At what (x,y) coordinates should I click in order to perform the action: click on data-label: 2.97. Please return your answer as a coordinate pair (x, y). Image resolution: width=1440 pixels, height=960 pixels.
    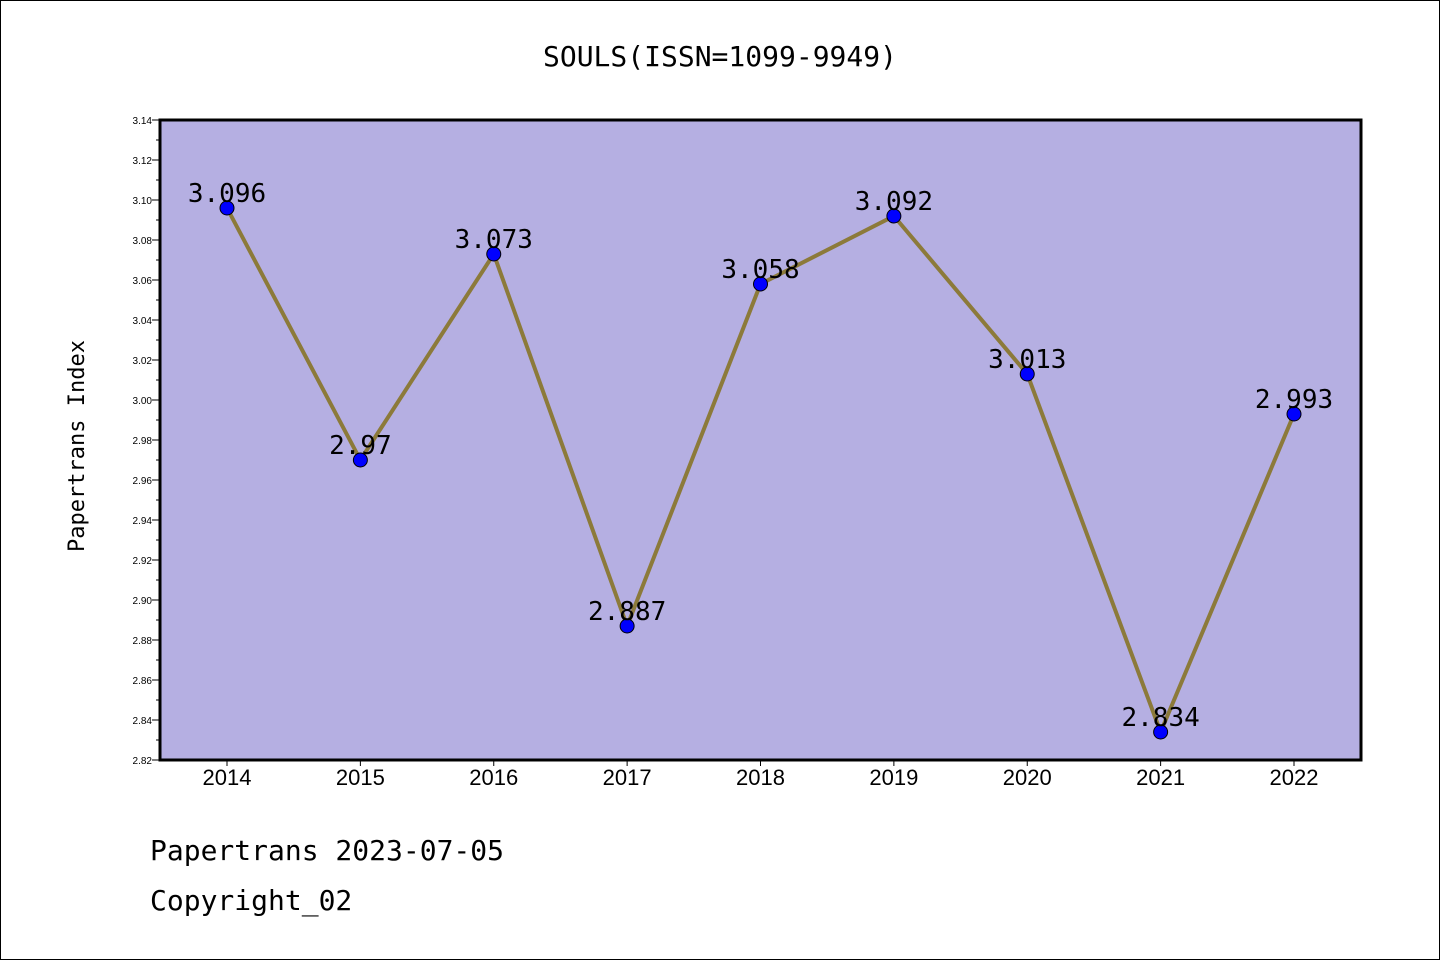
    Looking at the image, I should click on (360, 446).